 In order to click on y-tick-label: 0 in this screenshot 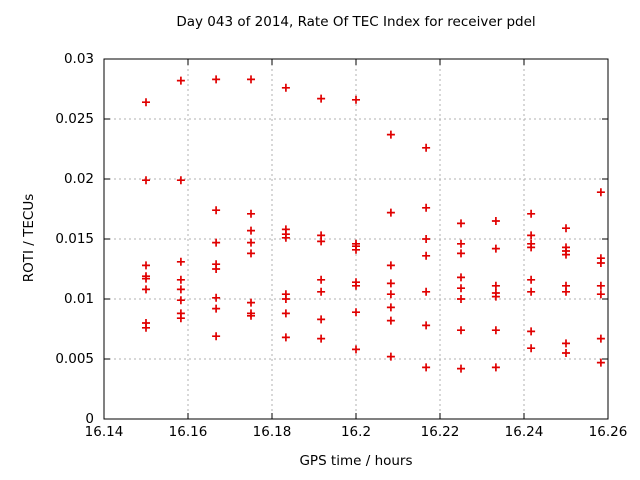, I will do `click(89, 419)`.